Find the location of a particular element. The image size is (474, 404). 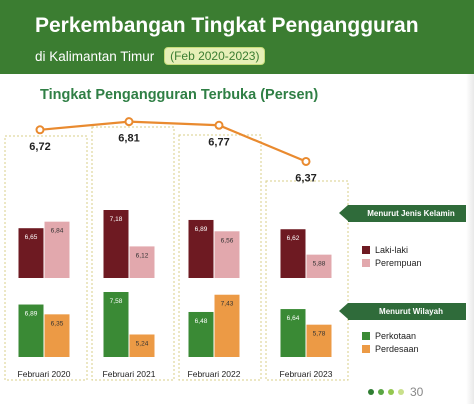

bar-male-value: 6,89 is located at coordinates (201, 229).